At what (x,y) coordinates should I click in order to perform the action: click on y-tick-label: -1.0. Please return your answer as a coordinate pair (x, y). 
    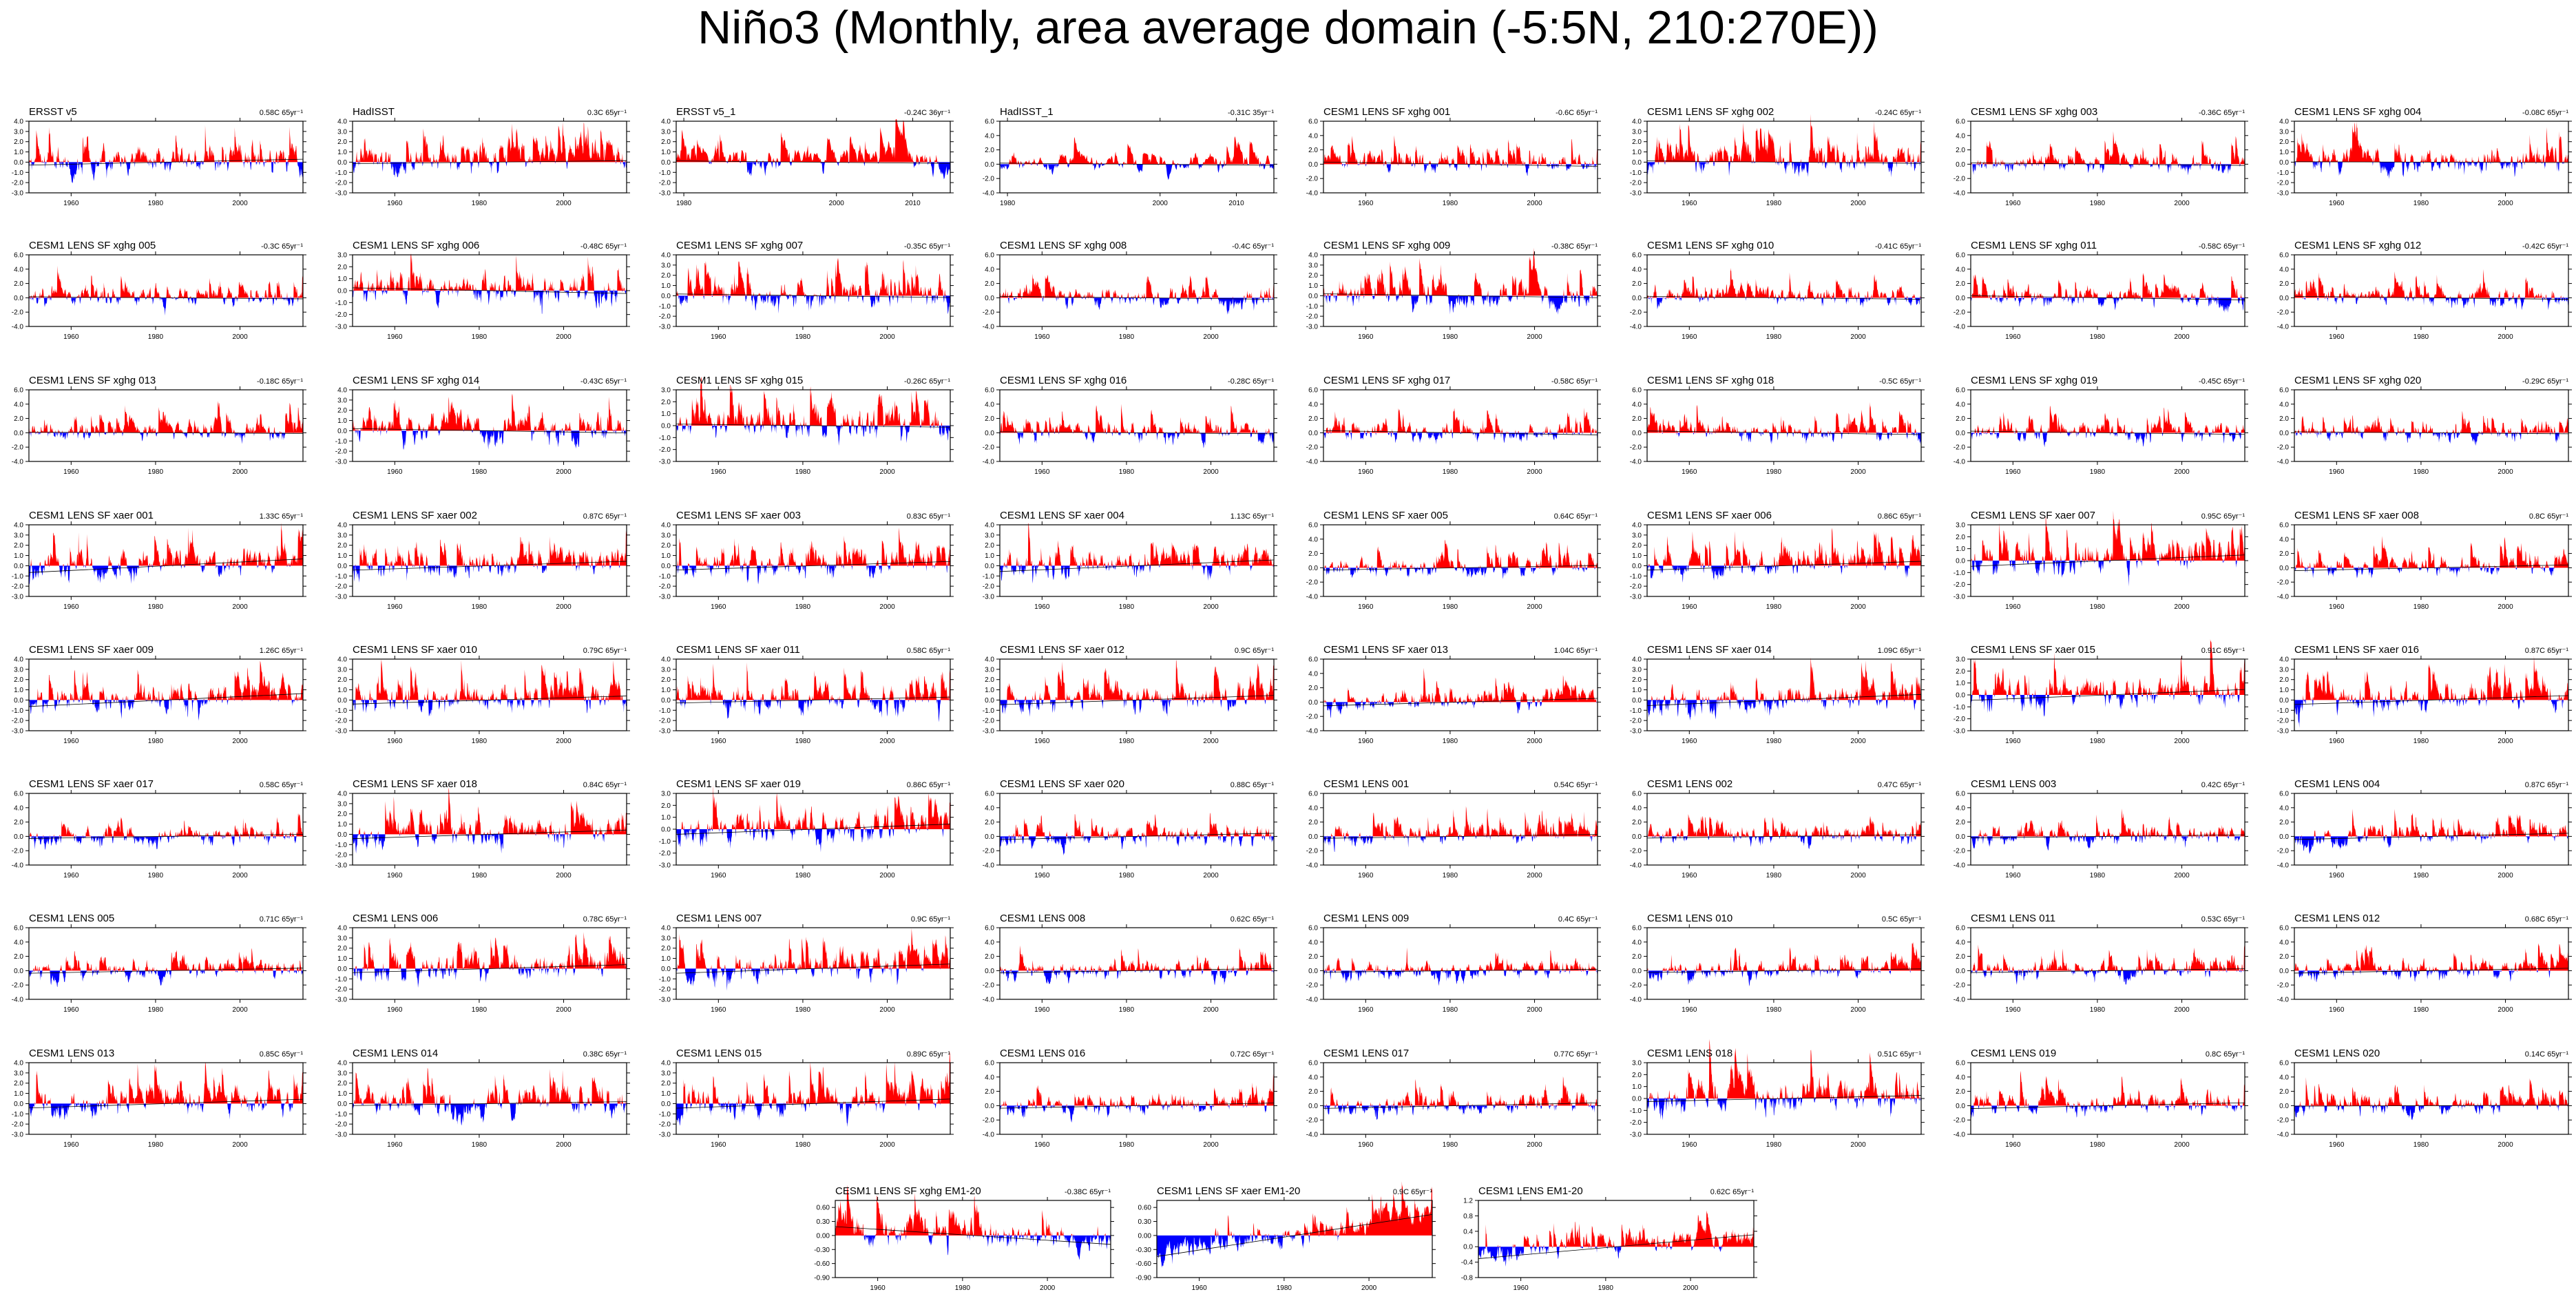
    Looking at the image, I should click on (341, 1114).